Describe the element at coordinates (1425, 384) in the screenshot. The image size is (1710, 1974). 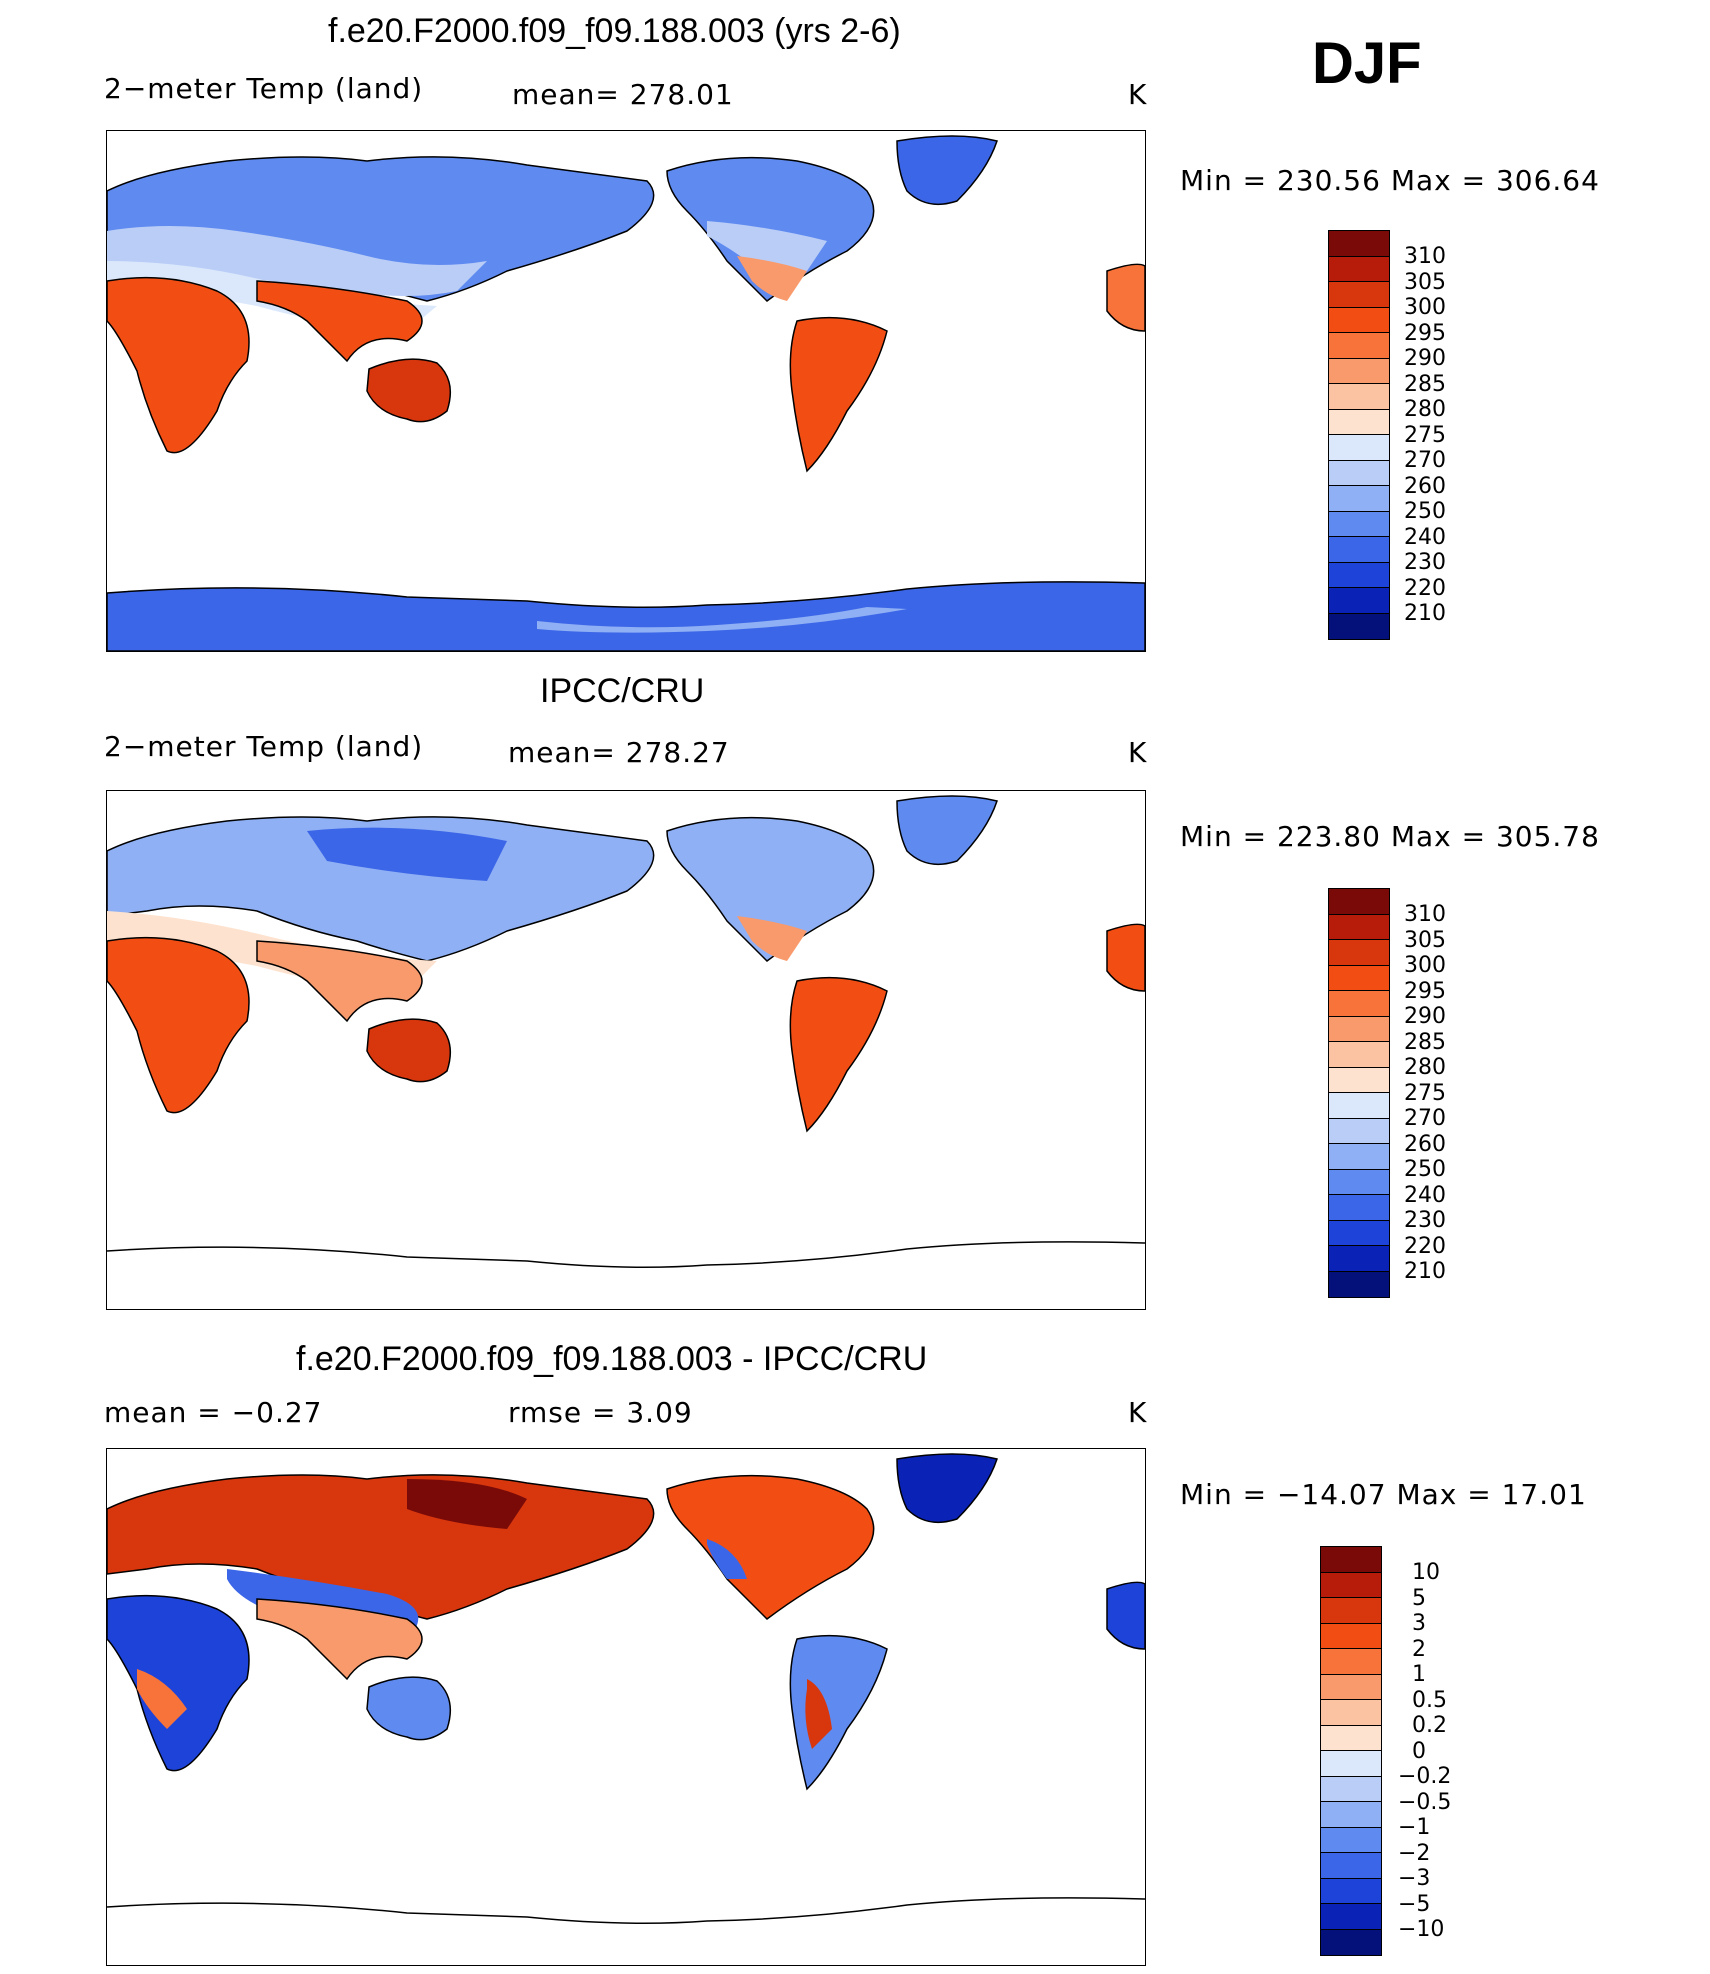
I see `cbar1-label: 285` at that location.